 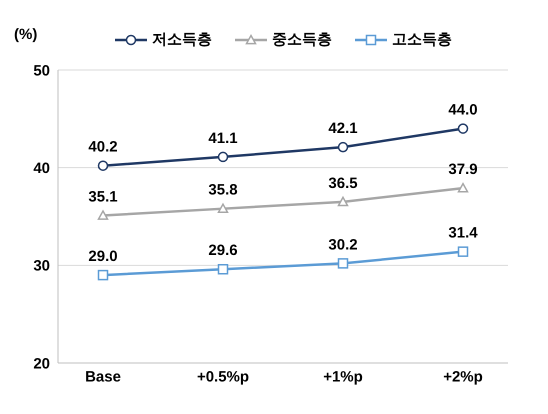 I want to click on x-tick-label: +1%p, so click(x=343, y=377).